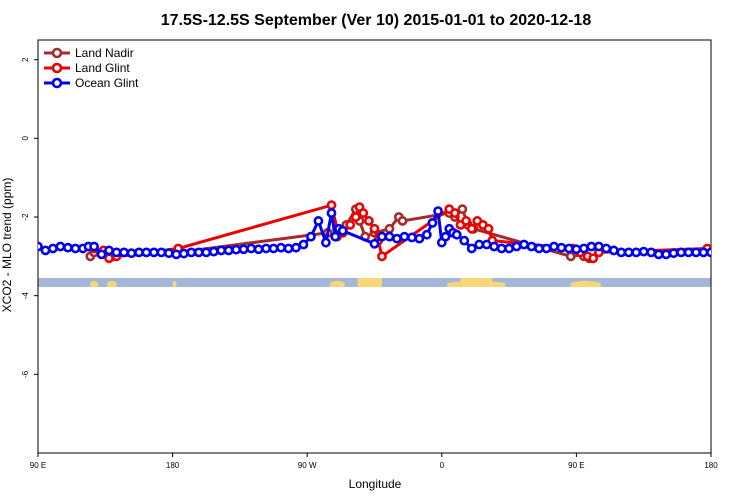 Image resolution: width=750 pixels, height=500 pixels. Describe the element at coordinates (25, 374) in the screenshot. I see `y-tick-label: -6` at that location.